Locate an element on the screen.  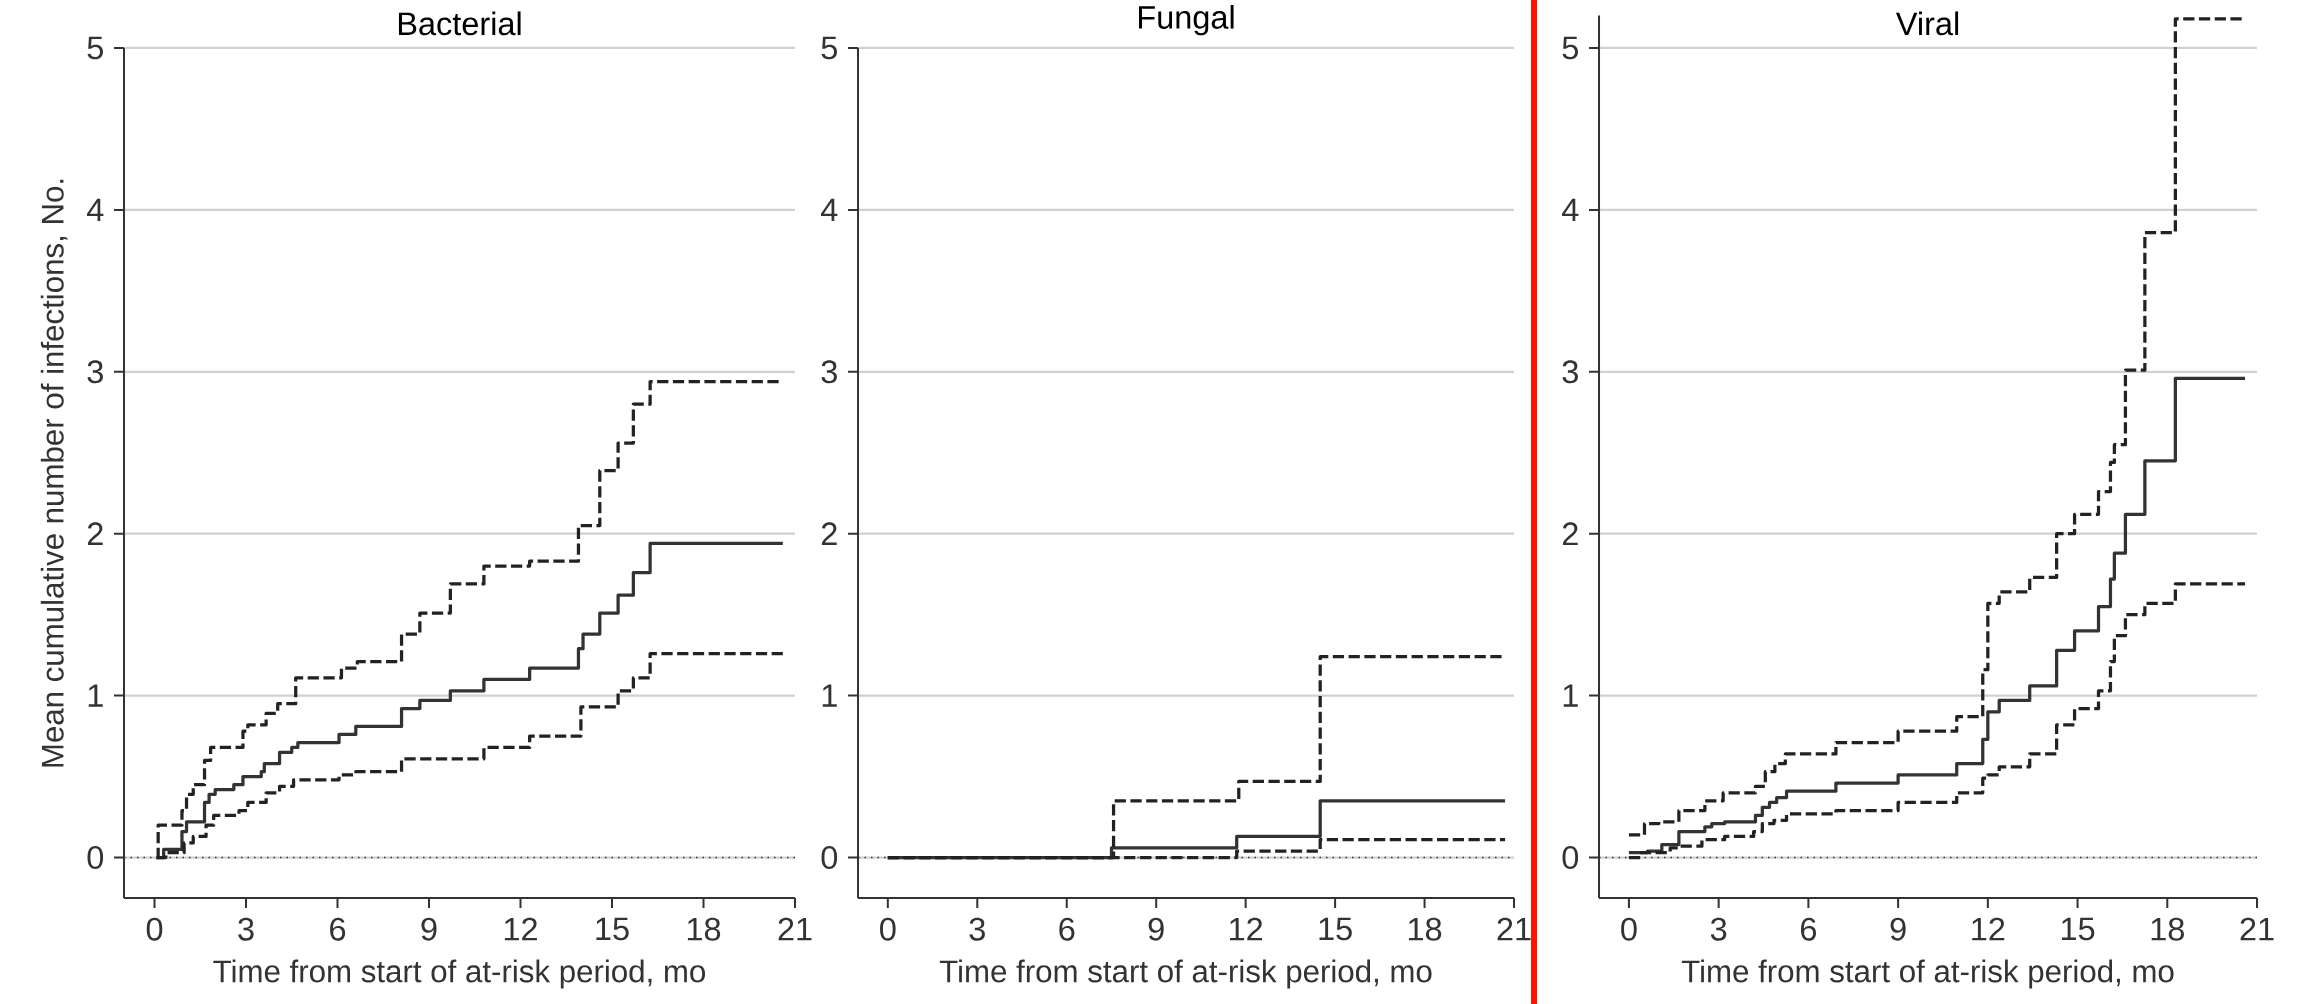
y-axis-title: Mean cumulative number of infections, No. is located at coordinates (54, 473).